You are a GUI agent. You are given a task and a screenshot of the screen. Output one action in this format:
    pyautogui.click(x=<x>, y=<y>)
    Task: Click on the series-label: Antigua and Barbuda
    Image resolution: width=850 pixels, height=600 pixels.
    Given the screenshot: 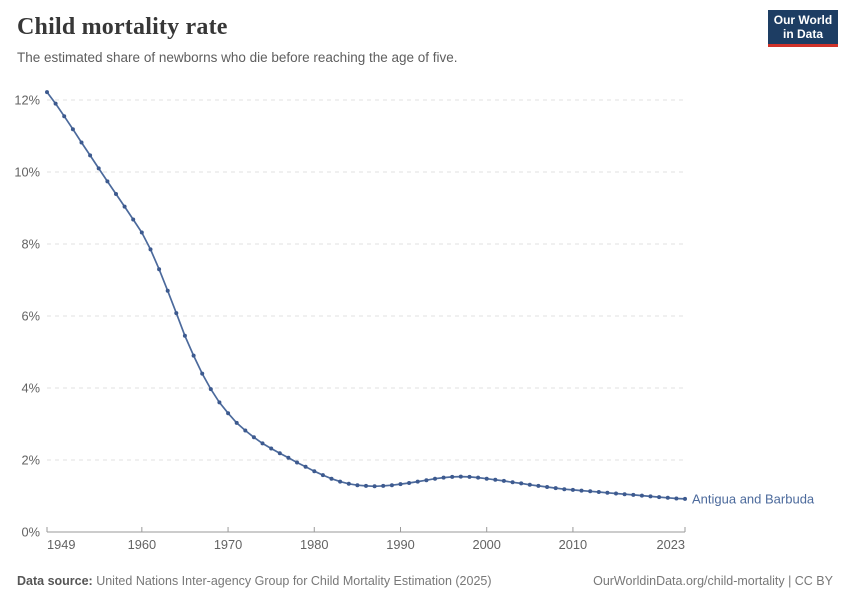 What is the action you would take?
    pyautogui.click(x=753, y=498)
    